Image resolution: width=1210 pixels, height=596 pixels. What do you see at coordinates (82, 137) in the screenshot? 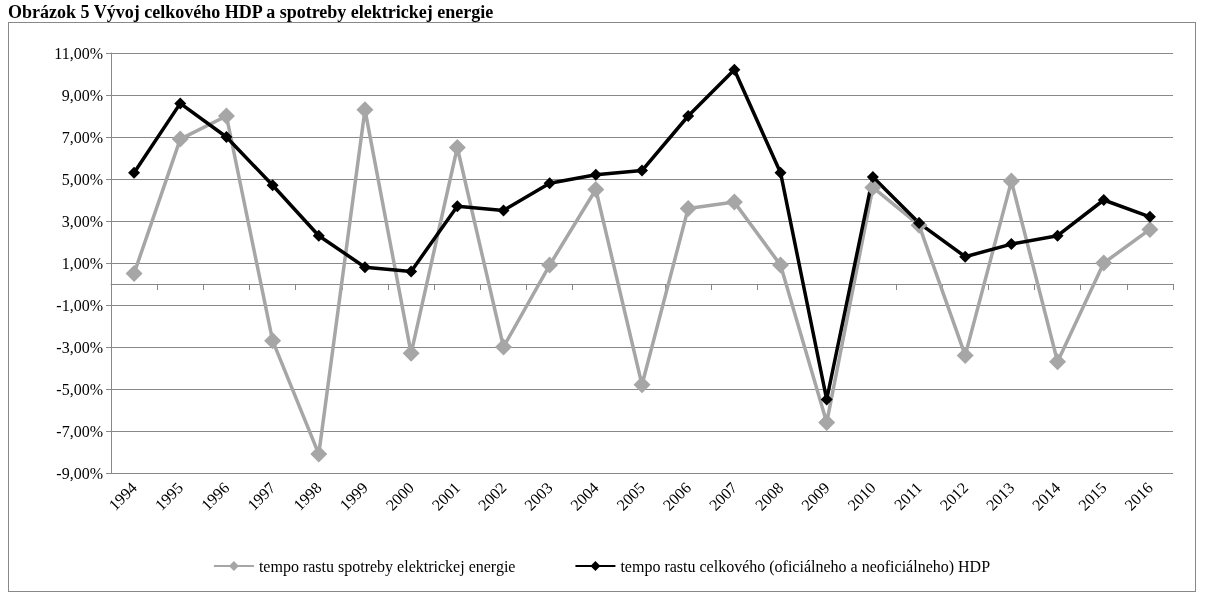
I see `y-tick-label: 7,00%` at bounding box center [82, 137].